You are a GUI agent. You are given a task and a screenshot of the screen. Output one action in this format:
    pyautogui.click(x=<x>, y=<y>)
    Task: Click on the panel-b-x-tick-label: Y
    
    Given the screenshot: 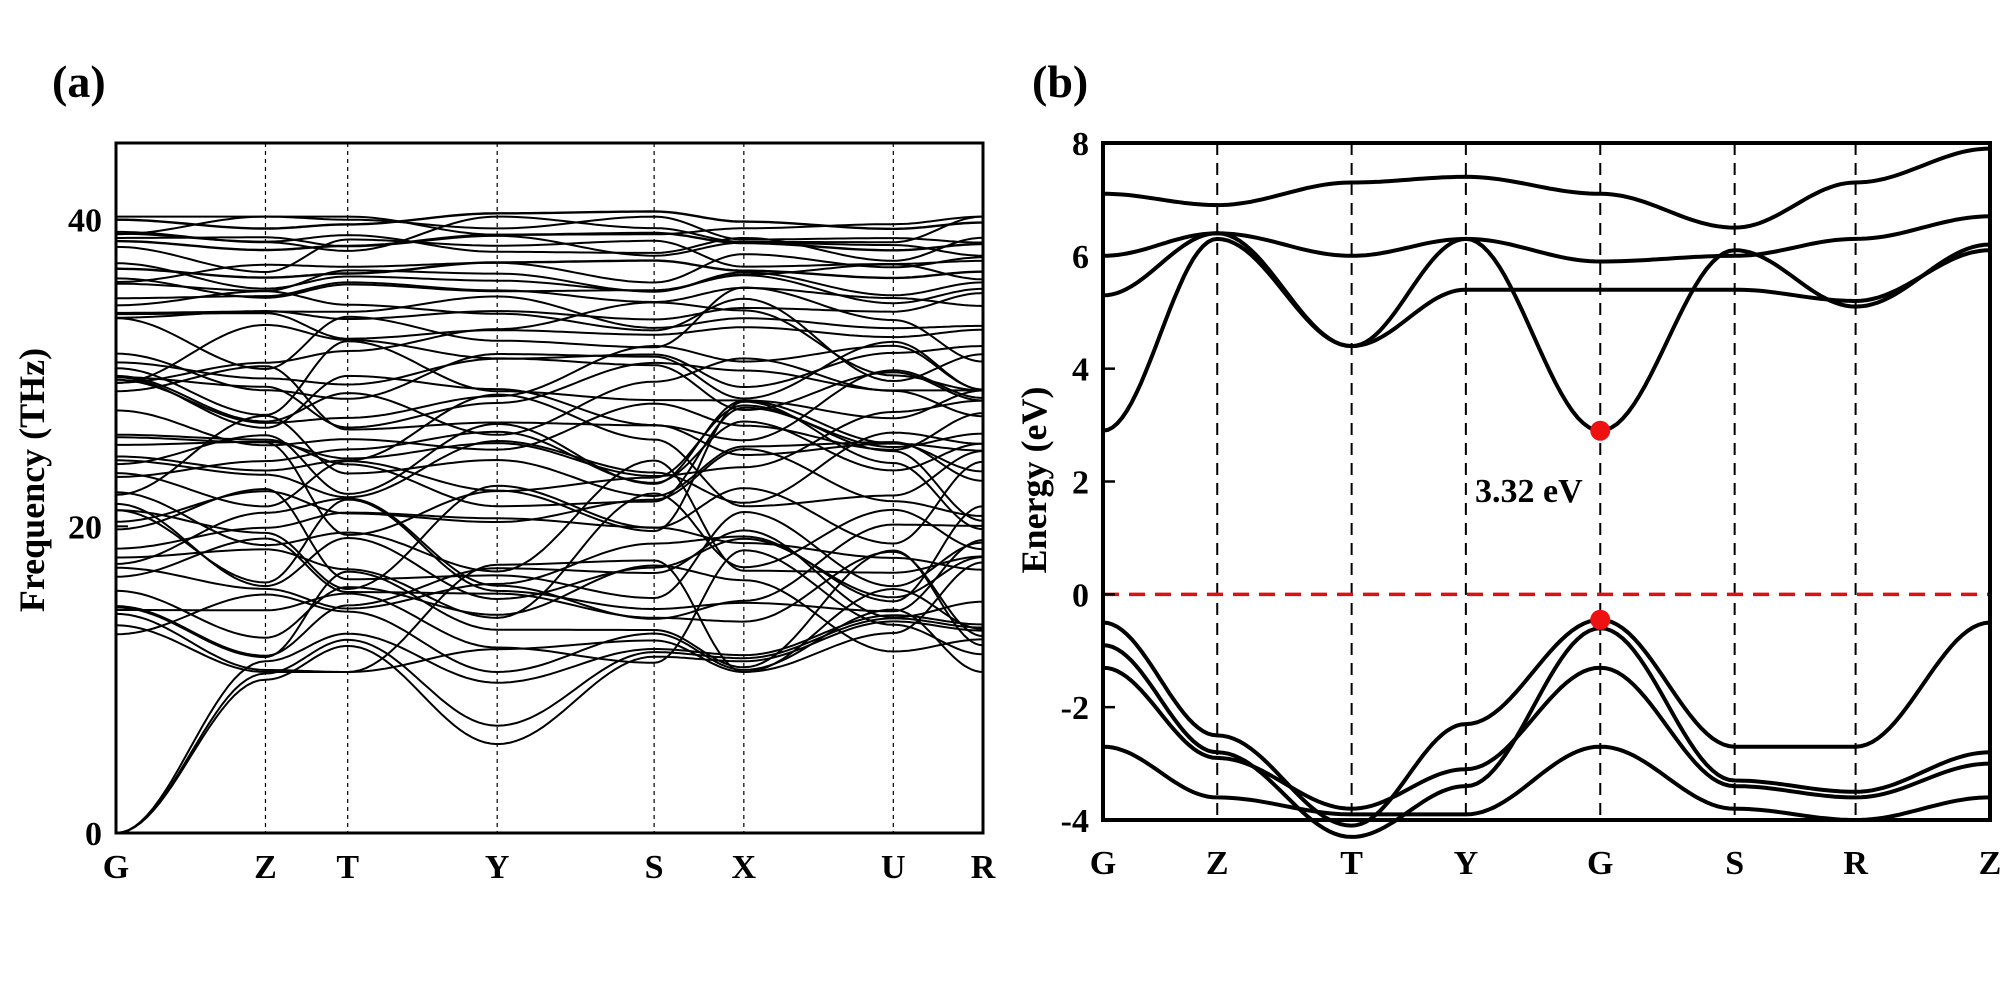 What is the action you would take?
    pyautogui.click(x=1466, y=863)
    